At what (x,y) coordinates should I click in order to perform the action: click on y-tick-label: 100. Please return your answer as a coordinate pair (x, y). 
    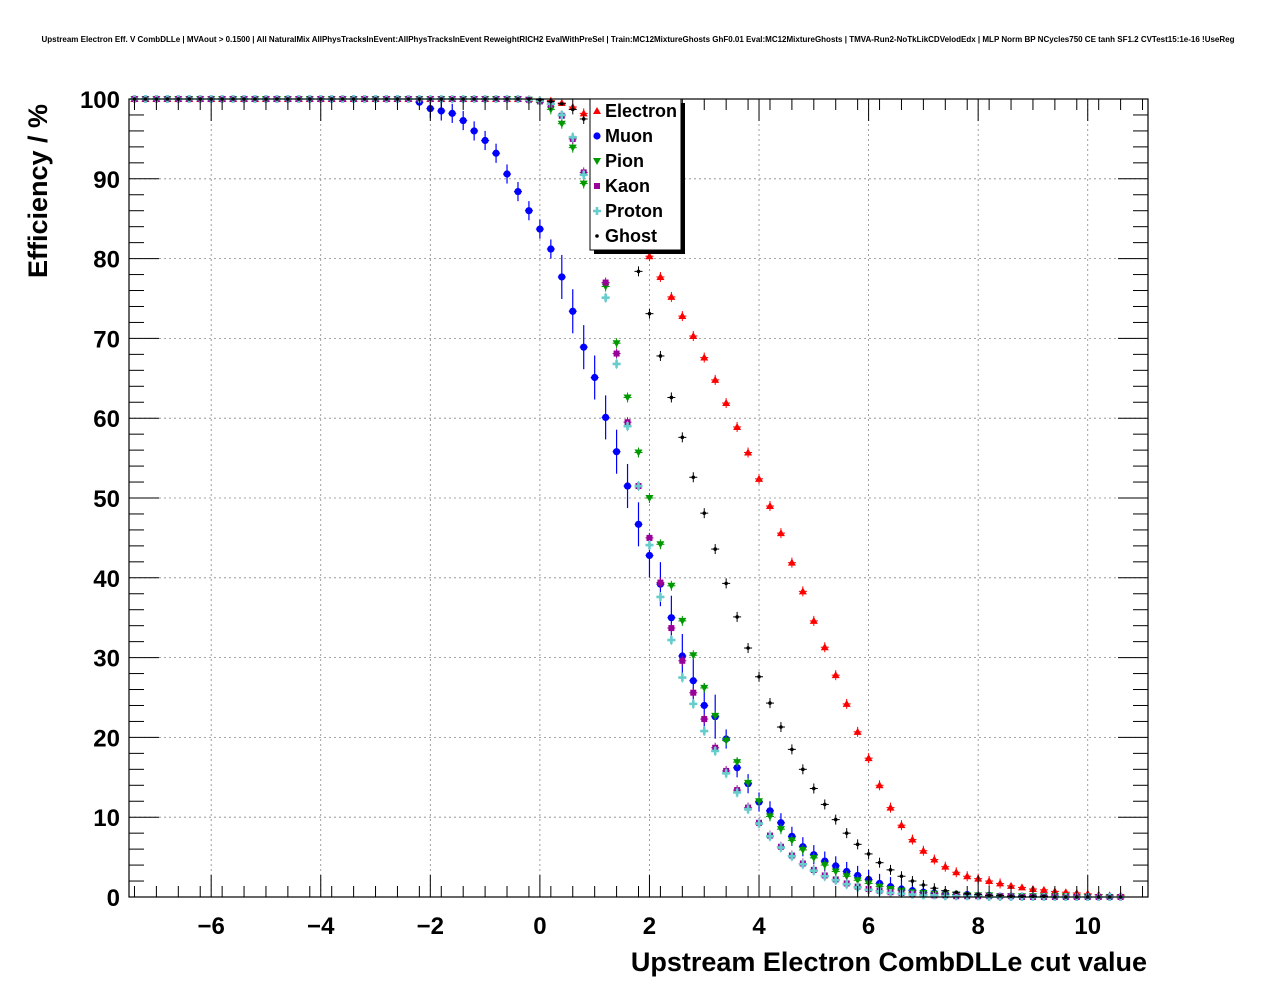
    Looking at the image, I should click on (100, 100).